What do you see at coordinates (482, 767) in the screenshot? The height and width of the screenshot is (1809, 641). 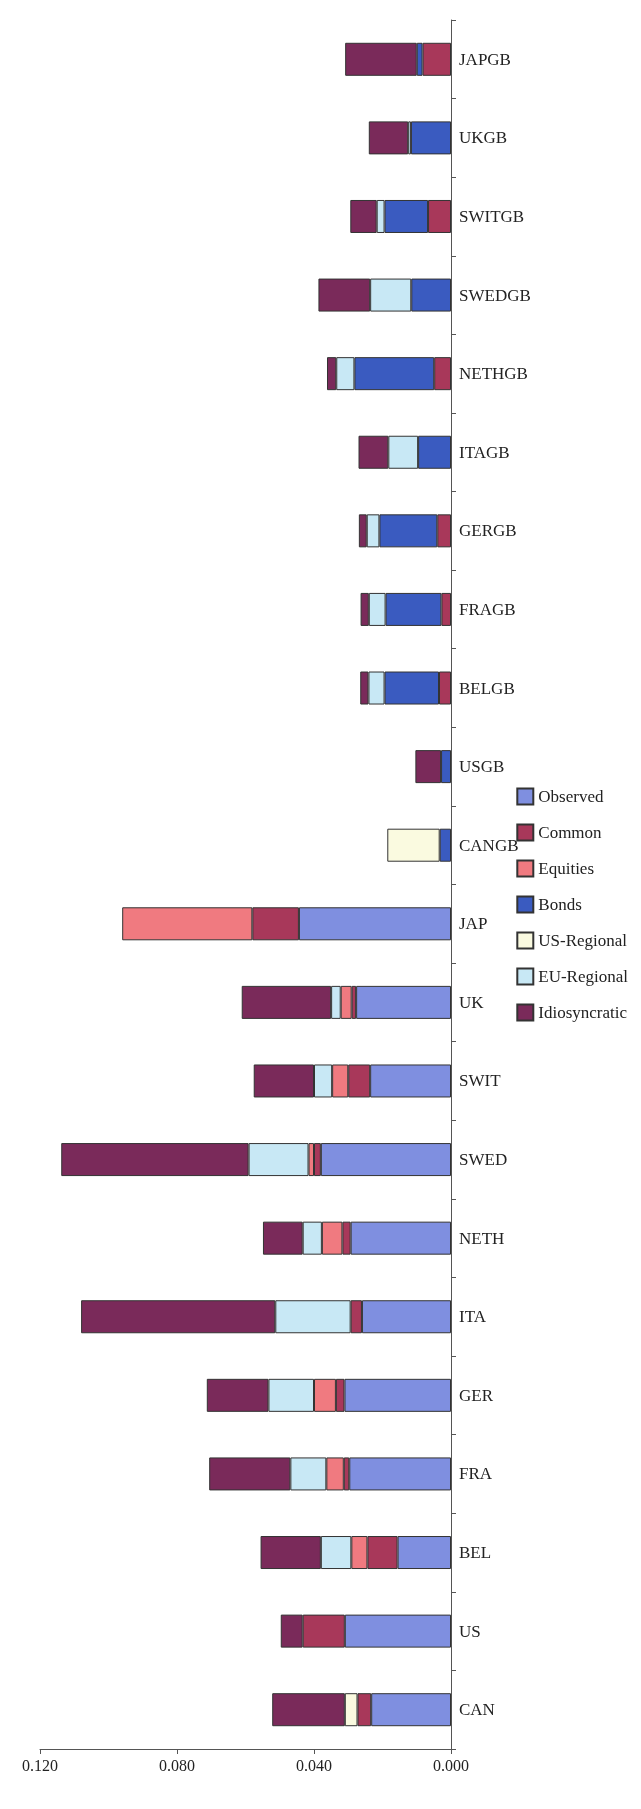 I see `y-tick-label: USGB` at bounding box center [482, 767].